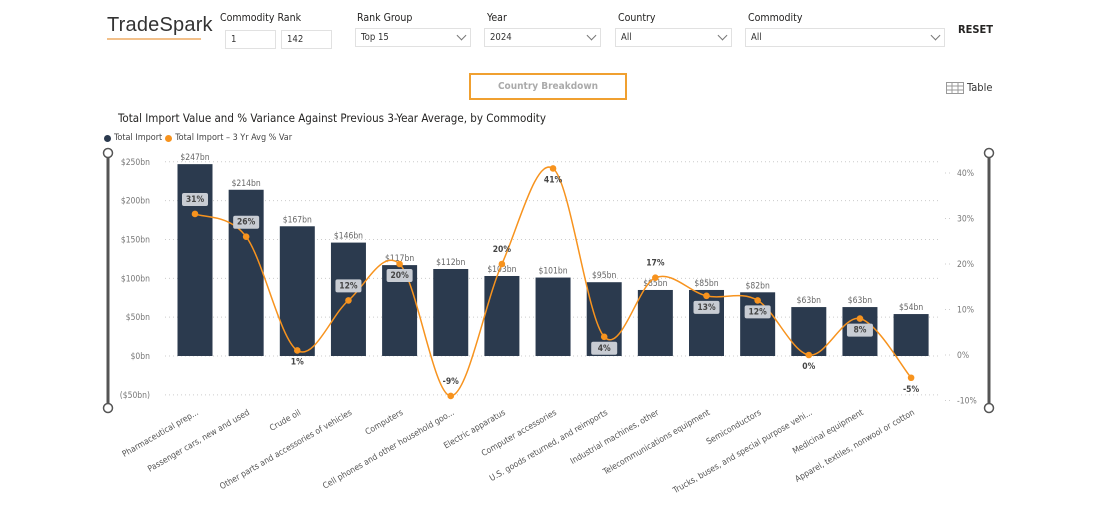  What do you see at coordinates (384, 423) in the screenshot?
I see `x-tick-label: Computers` at bounding box center [384, 423].